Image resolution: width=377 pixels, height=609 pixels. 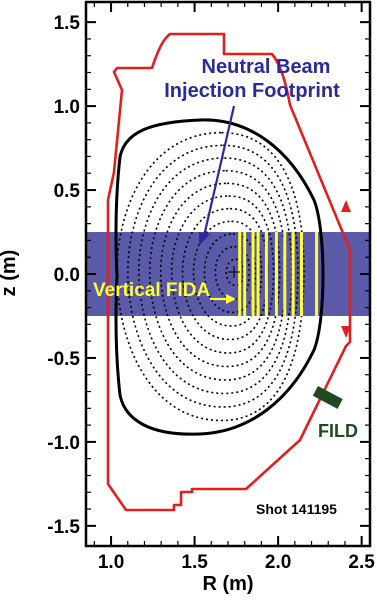 I want to click on wall-arrow-lower, so click(x=346, y=332).